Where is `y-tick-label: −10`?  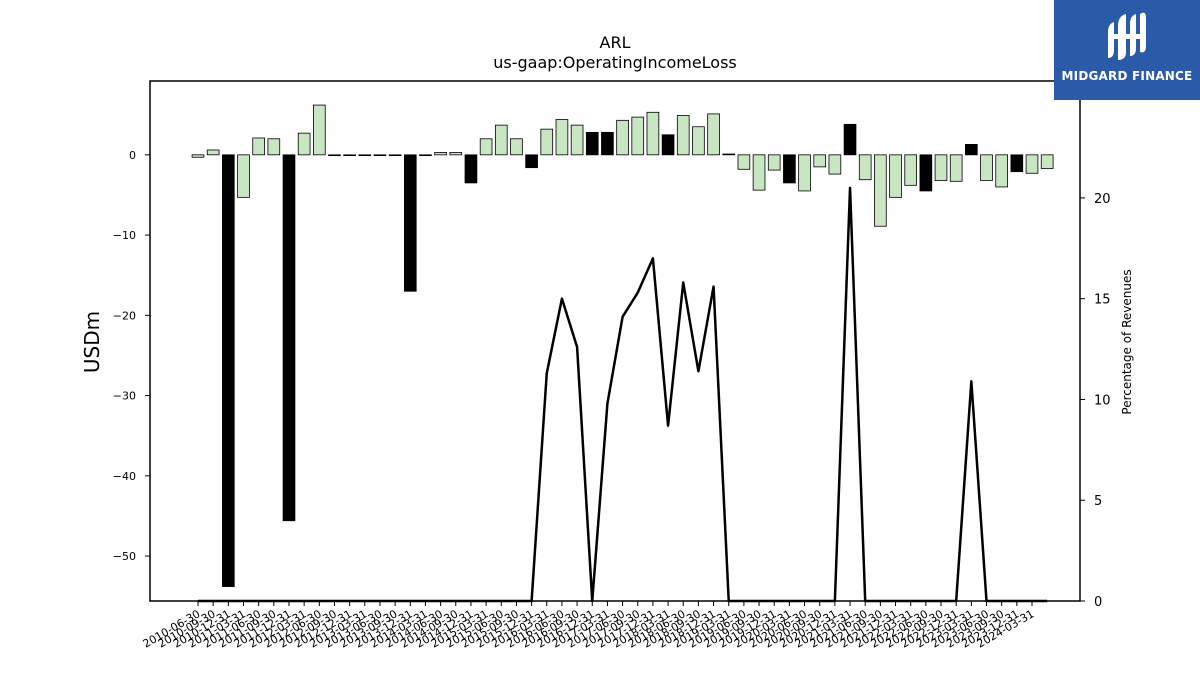 y-tick-label: −10 is located at coordinates (124, 235).